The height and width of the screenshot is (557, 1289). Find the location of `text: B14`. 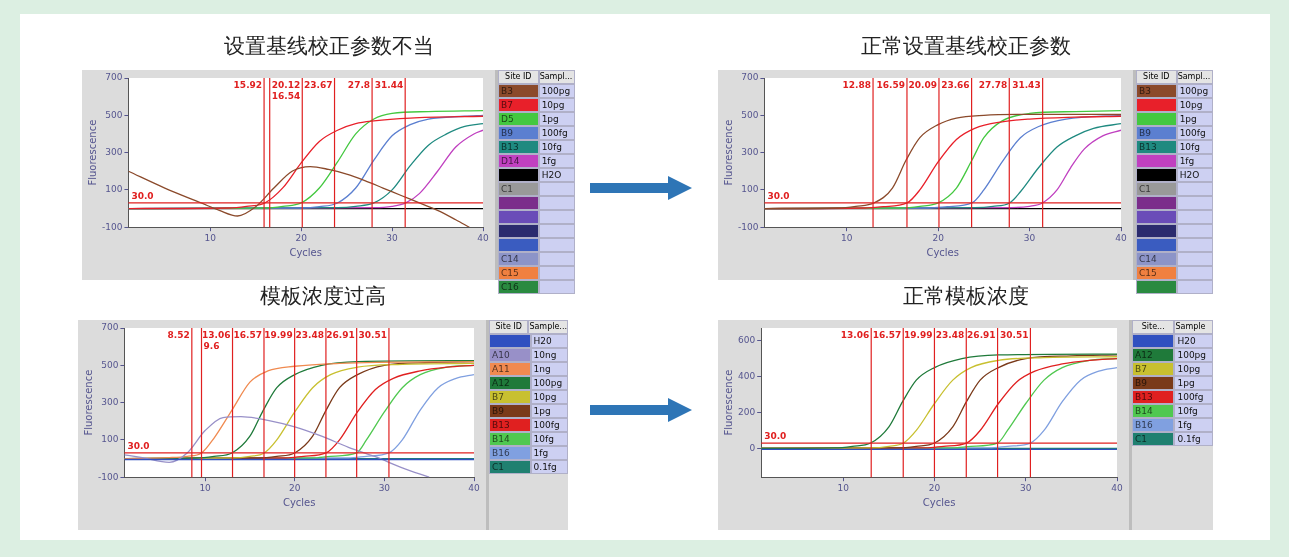

text: B14 is located at coordinates (1153, 411).